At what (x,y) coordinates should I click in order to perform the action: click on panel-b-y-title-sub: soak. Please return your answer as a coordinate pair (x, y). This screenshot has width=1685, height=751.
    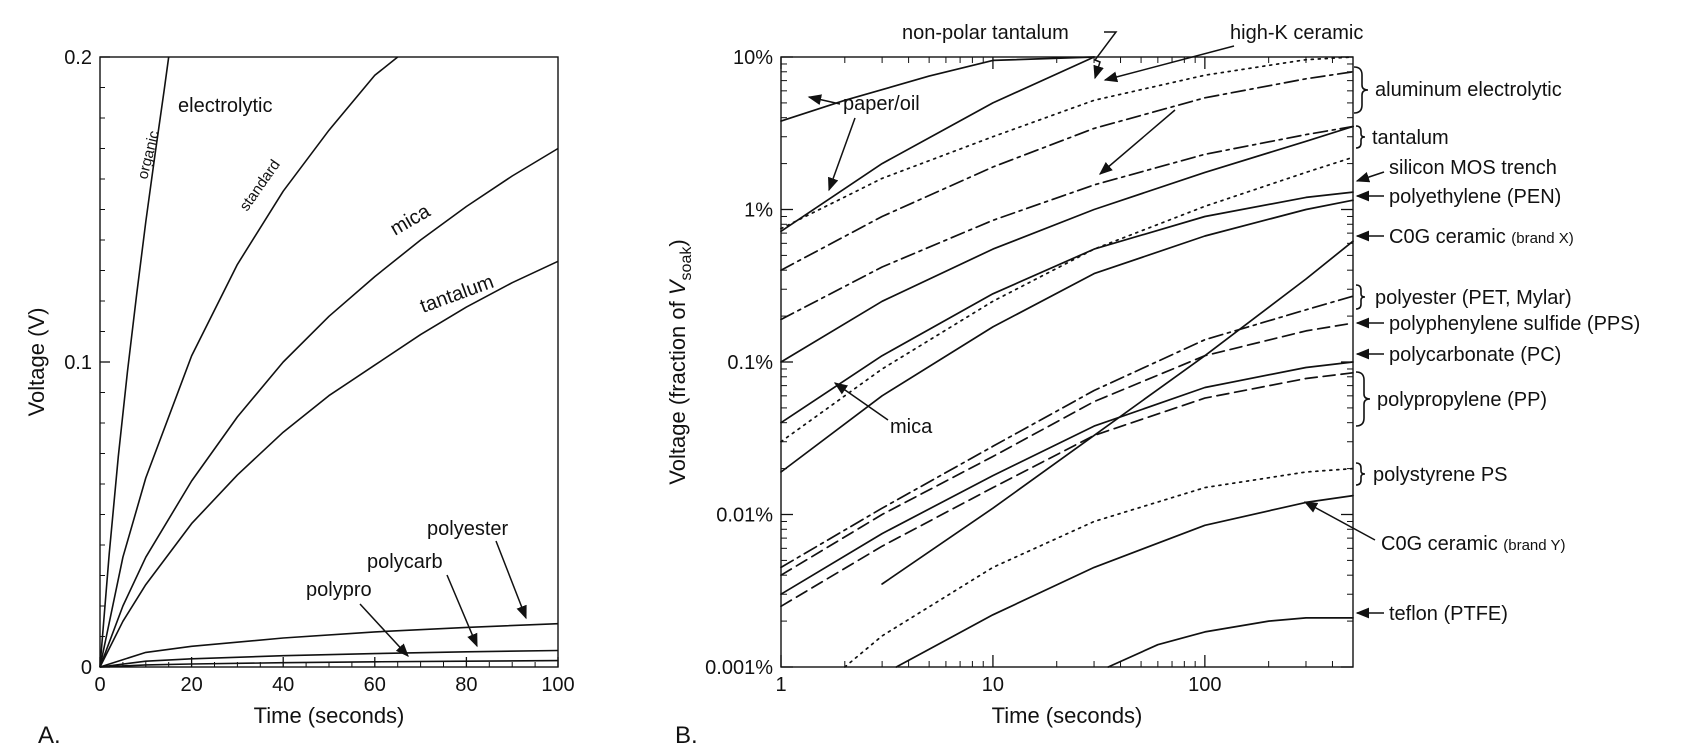
    Looking at the image, I should click on (686, 263).